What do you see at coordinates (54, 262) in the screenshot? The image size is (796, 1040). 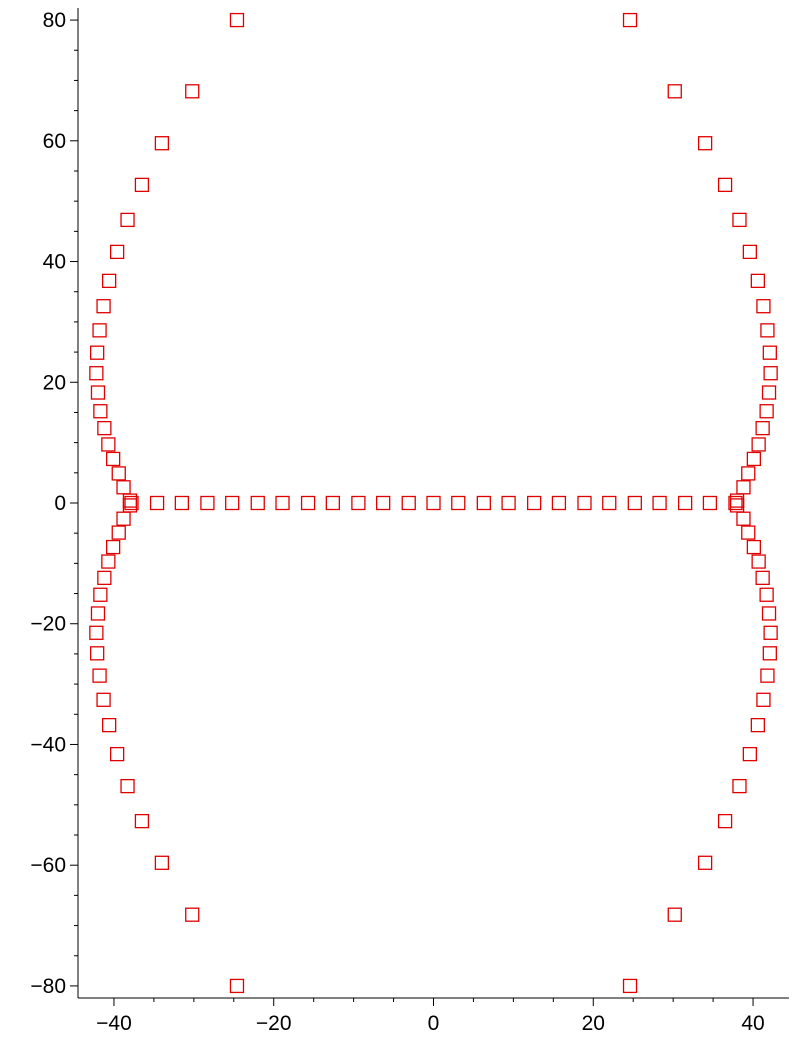 I see `y-tick-label: 40` at bounding box center [54, 262].